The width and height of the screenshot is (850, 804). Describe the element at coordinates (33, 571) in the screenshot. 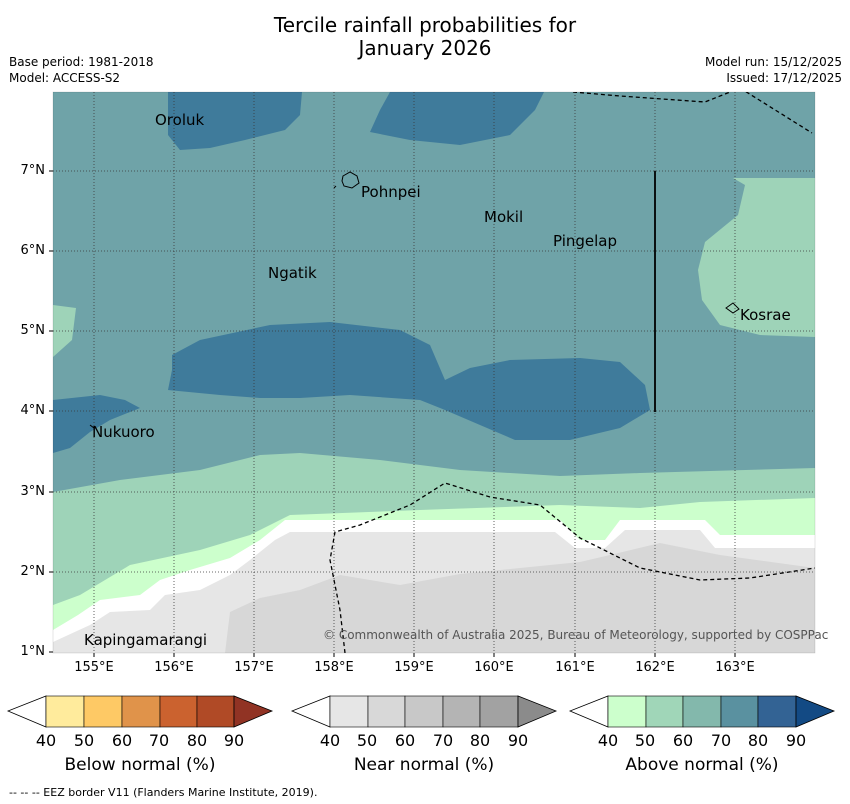

I see `lat-label: 2°N` at that location.